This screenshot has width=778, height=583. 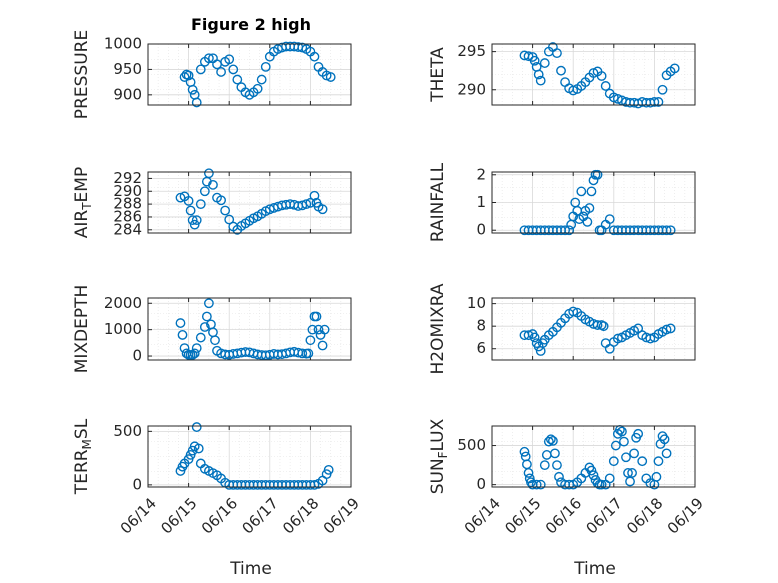 I want to click on x-axis-label-right: Time, so click(x=594, y=569).